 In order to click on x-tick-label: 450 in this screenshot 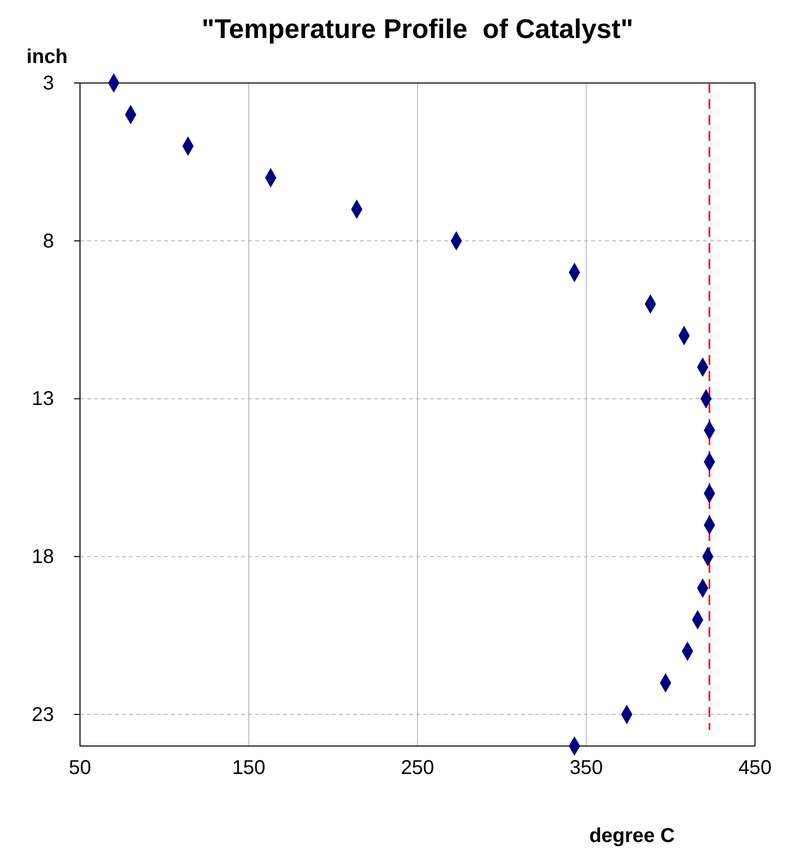, I will do `click(755, 768)`.